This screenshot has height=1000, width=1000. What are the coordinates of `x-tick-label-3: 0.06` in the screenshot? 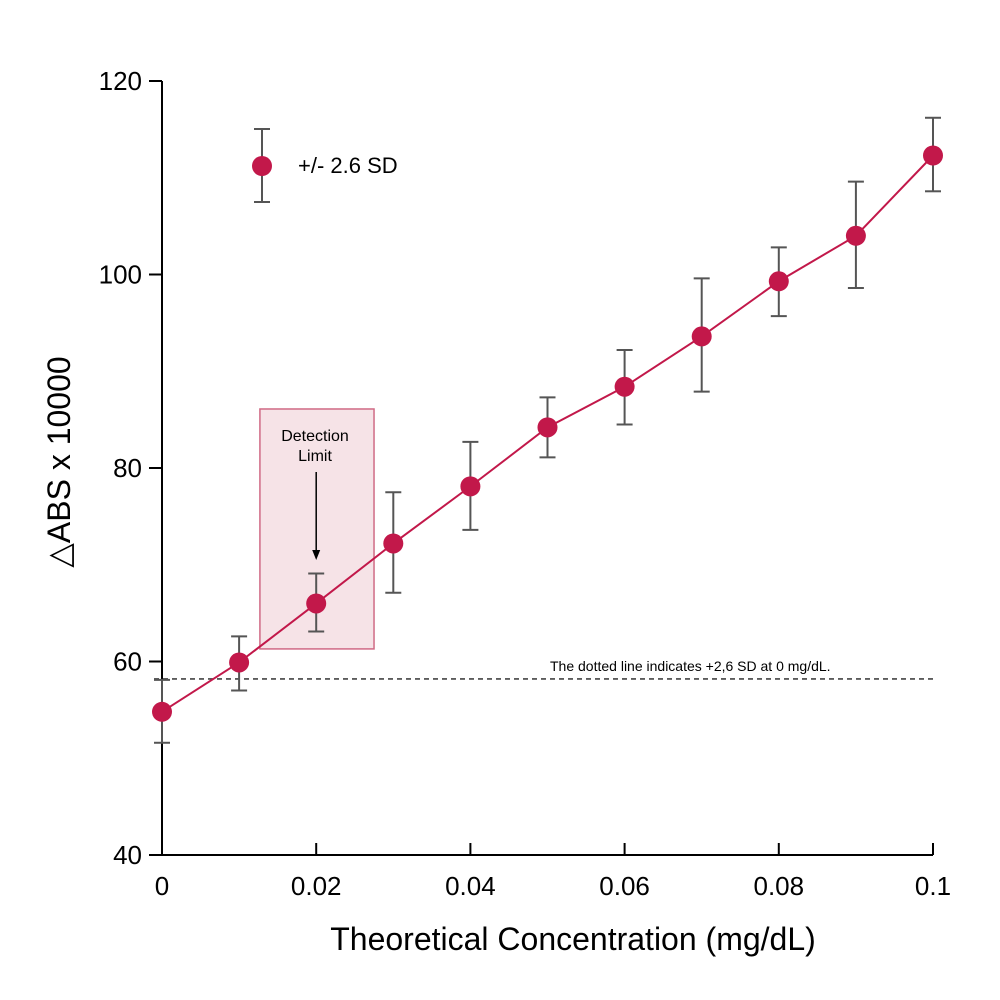 It's located at (624, 886).